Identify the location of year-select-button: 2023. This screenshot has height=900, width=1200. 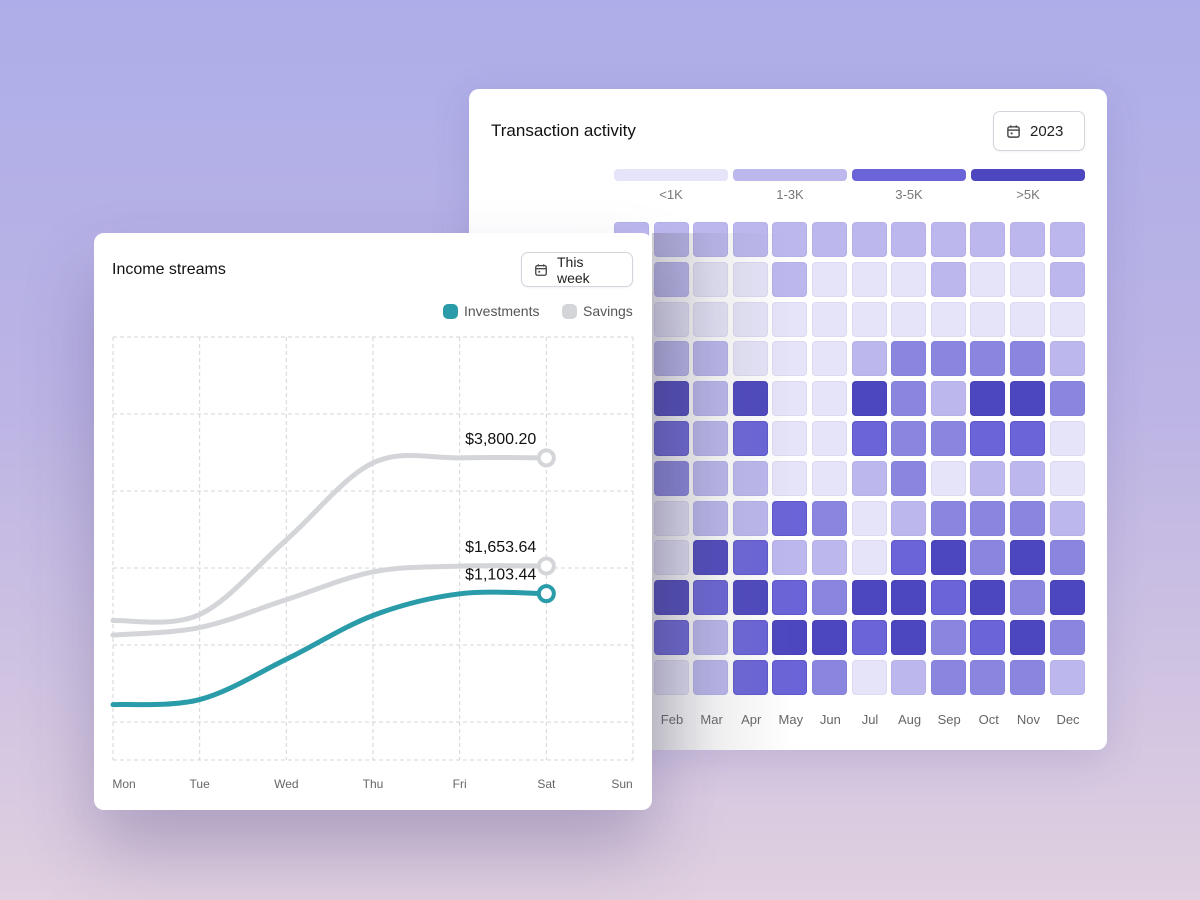
(1039, 131).